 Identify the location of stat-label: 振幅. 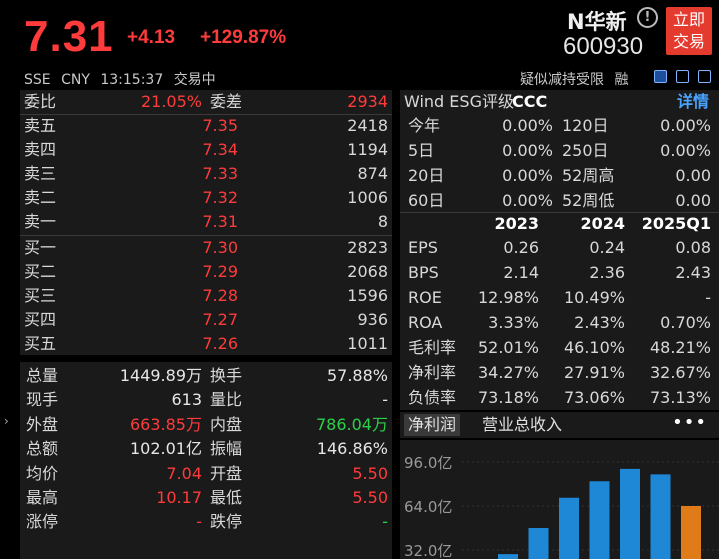
(226, 449).